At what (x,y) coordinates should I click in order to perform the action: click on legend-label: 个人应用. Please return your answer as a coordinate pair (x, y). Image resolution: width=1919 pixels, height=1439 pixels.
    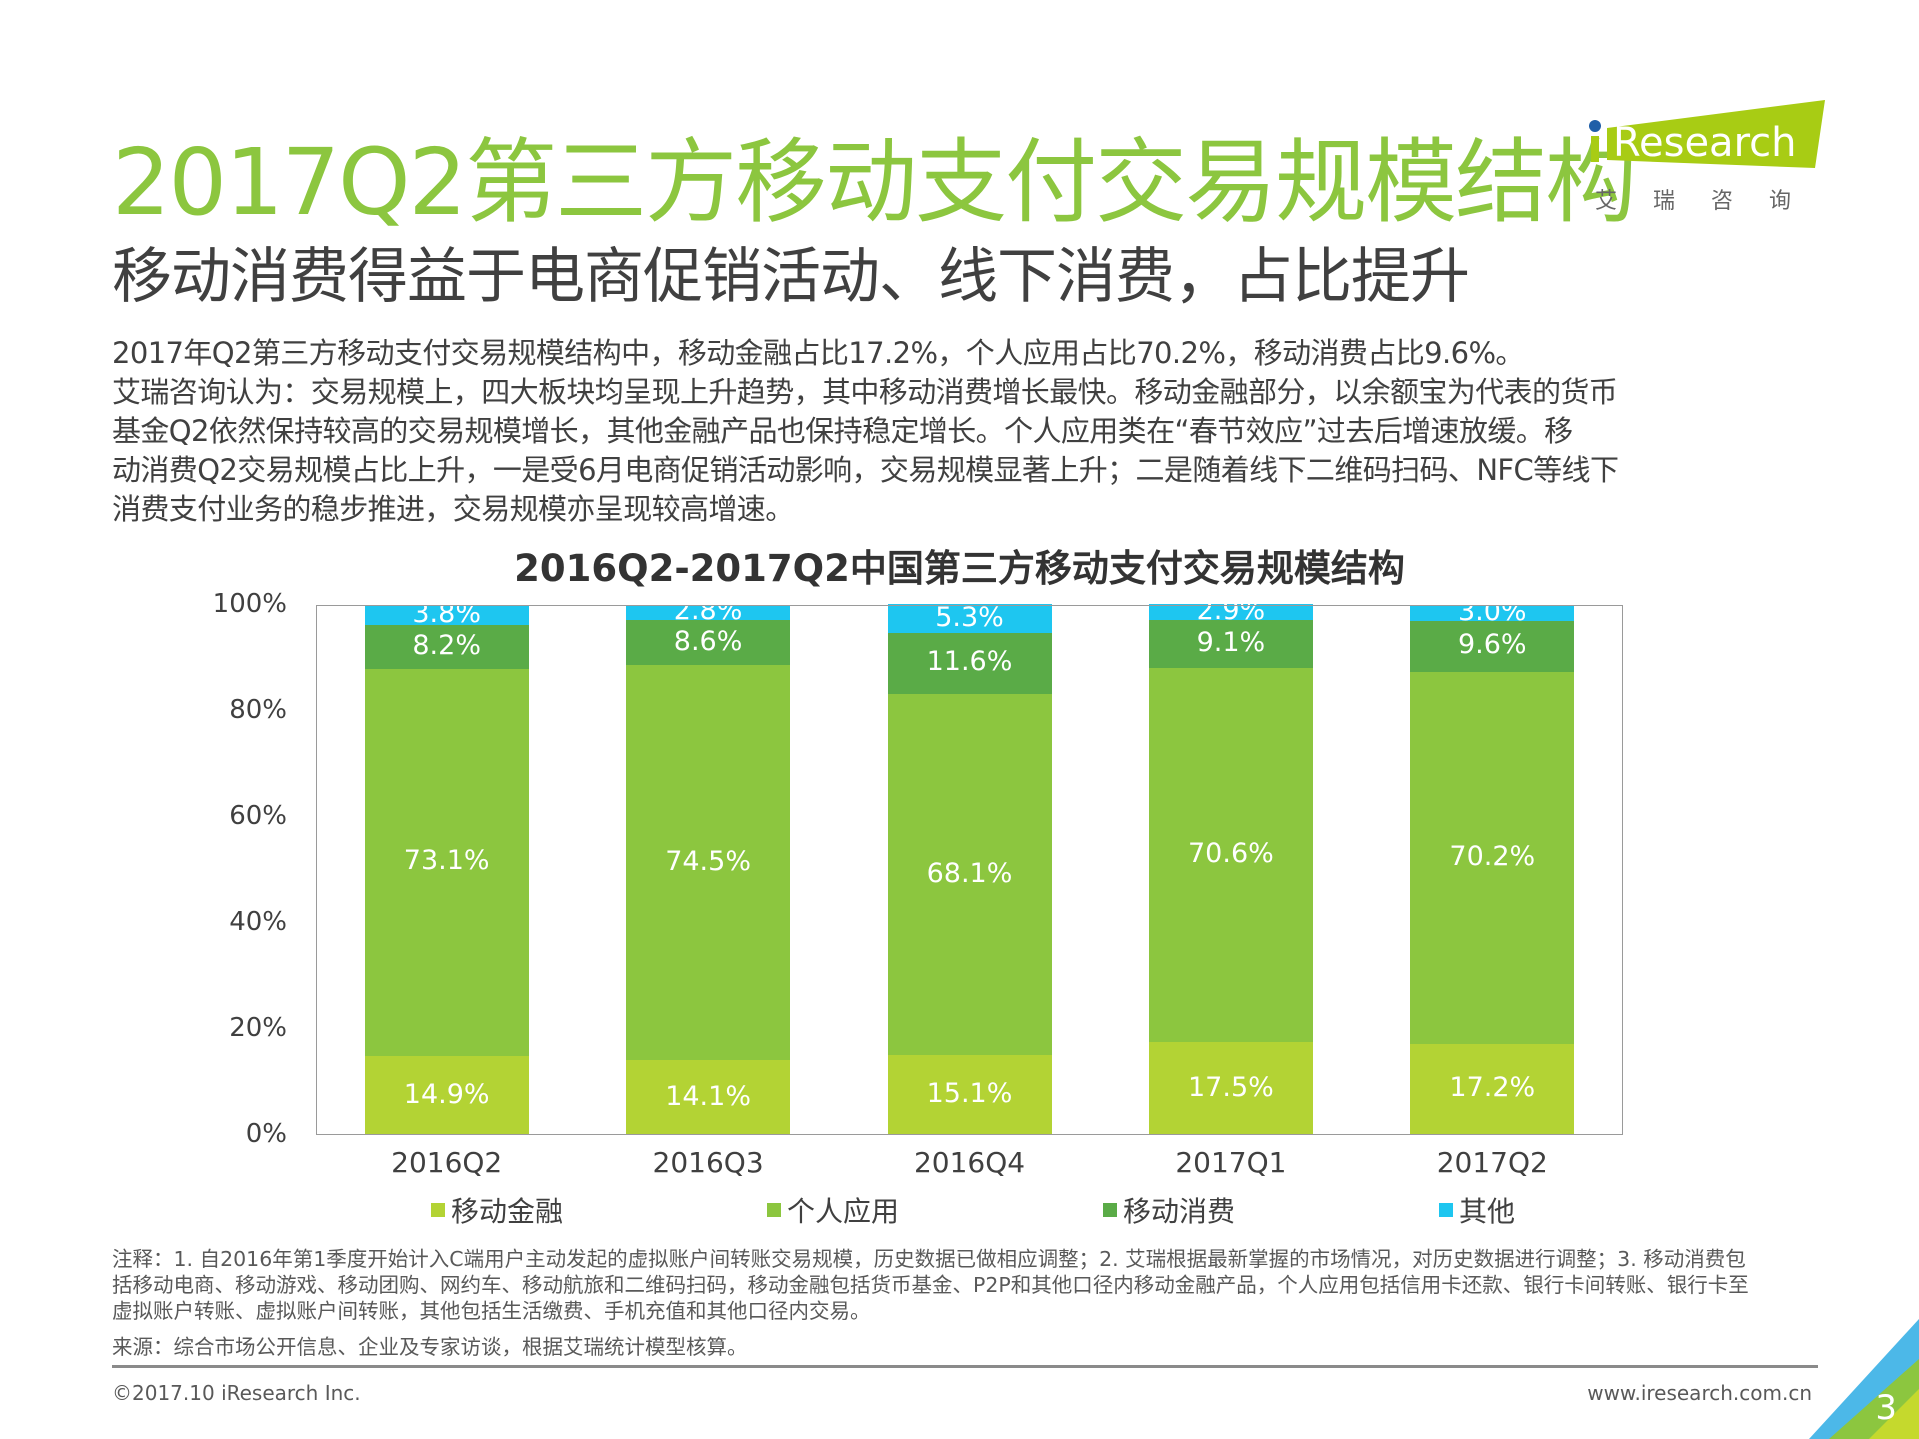
    Looking at the image, I should click on (843, 1211).